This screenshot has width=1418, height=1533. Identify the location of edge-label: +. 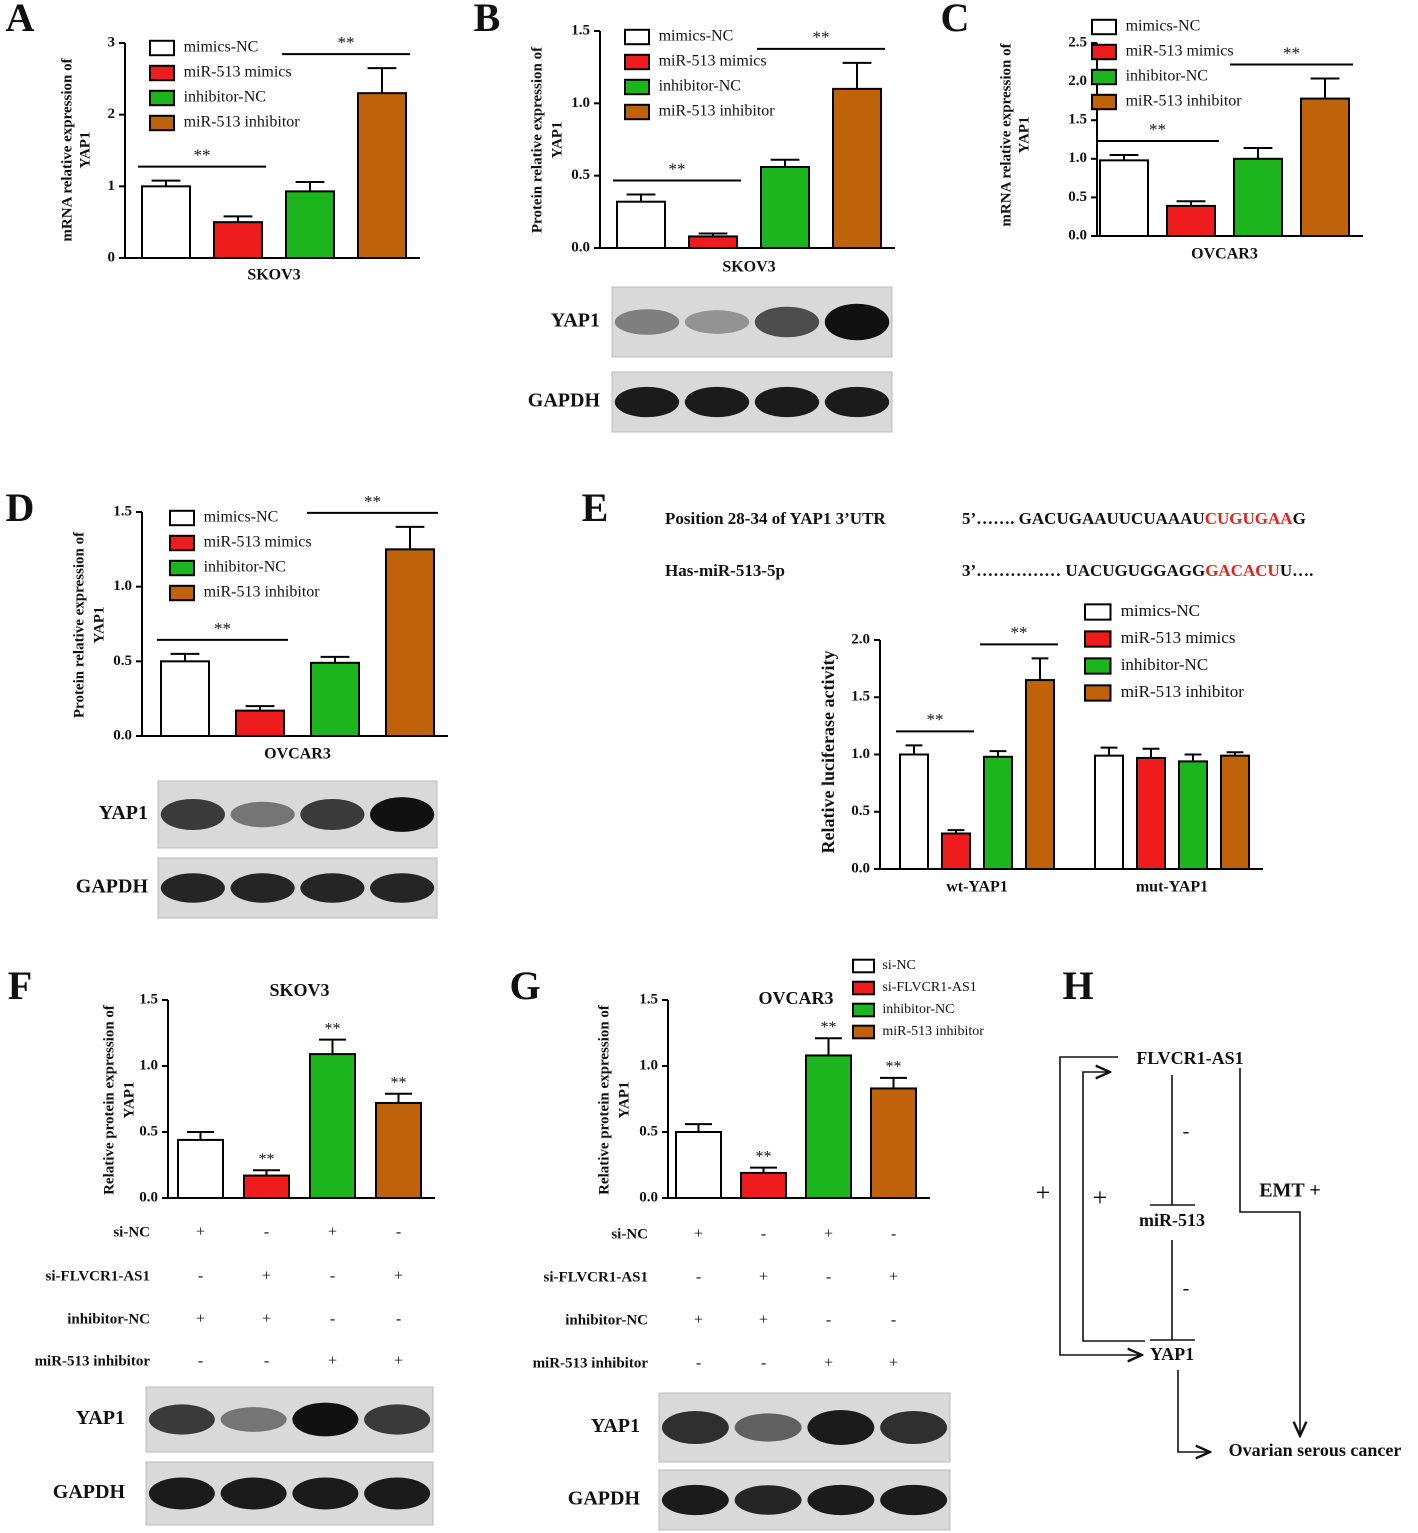
(1043, 1192).